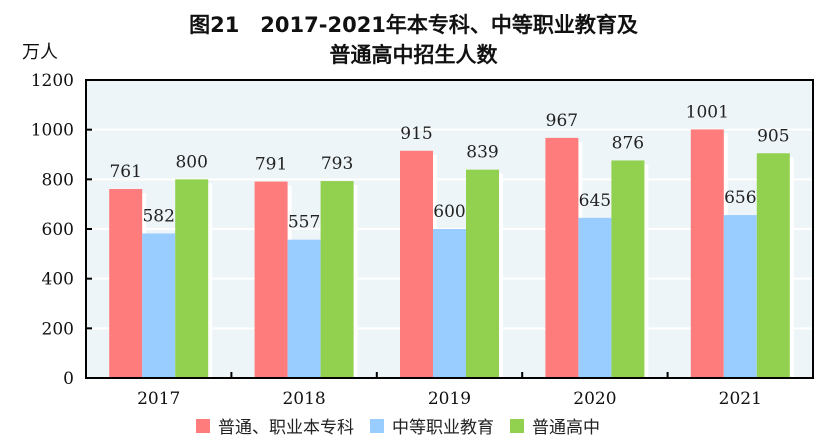 The image size is (827, 447). I want to click on legend-item: 普通、职业本专科, so click(275, 425).